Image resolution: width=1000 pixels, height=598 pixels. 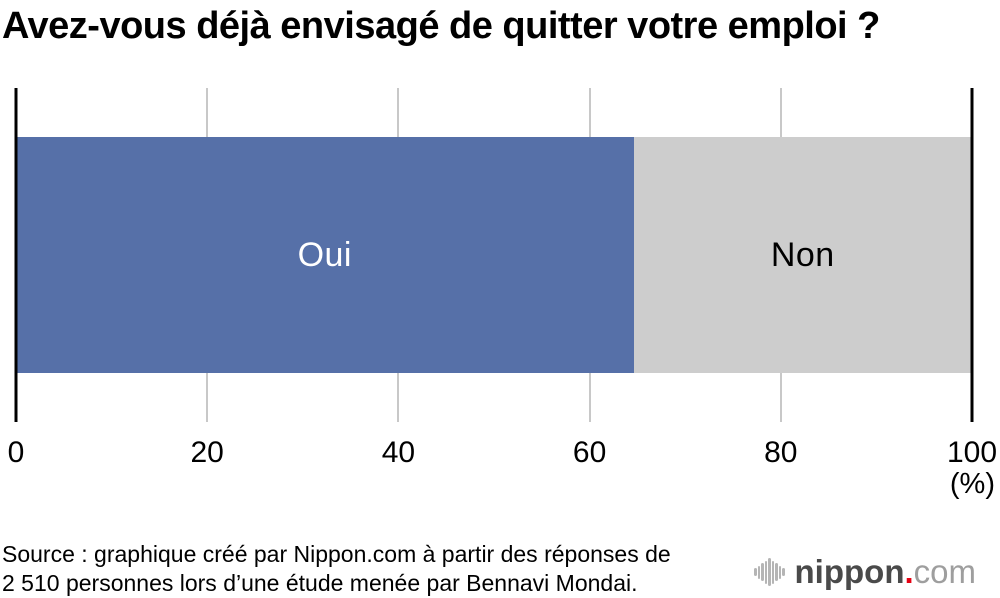 What do you see at coordinates (972, 452) in the screenshot?
I see `x-tick-label: 100` at bounding box center [972, 452].